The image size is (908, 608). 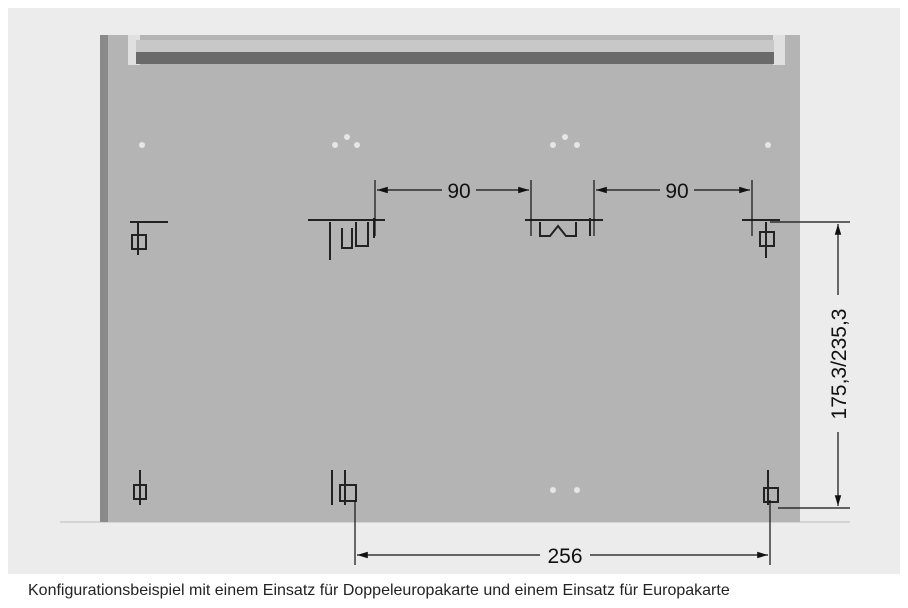 What do you see at coordinates (104, 278) in the screenshot?
I see `panel-edge` at bounding box center [104, 278].